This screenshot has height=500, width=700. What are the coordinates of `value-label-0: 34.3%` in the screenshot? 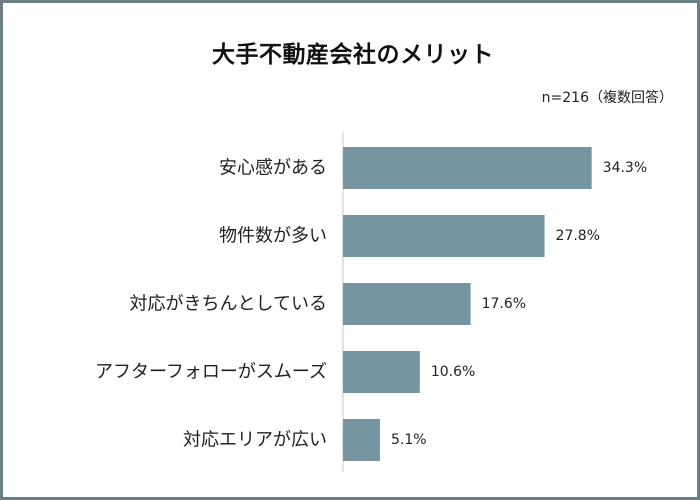 It's located at (625, 168).